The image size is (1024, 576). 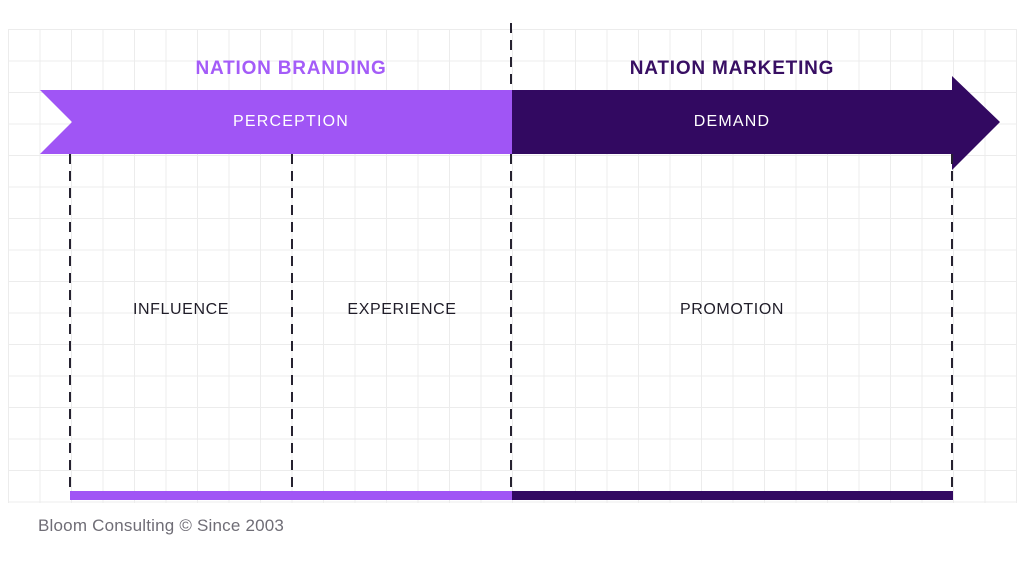 I want to click on title-nation-branding: NATION BRANDING, so click(x=291, y=68).